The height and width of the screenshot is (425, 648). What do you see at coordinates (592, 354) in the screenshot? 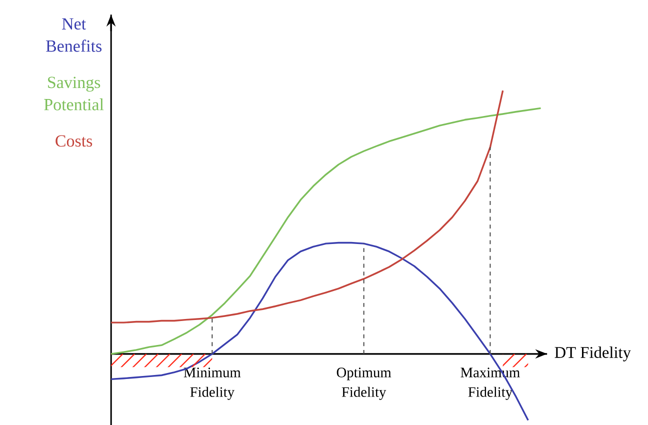
I see `x-axis-title: DT Fidelity` at bounding box center [592, 354].